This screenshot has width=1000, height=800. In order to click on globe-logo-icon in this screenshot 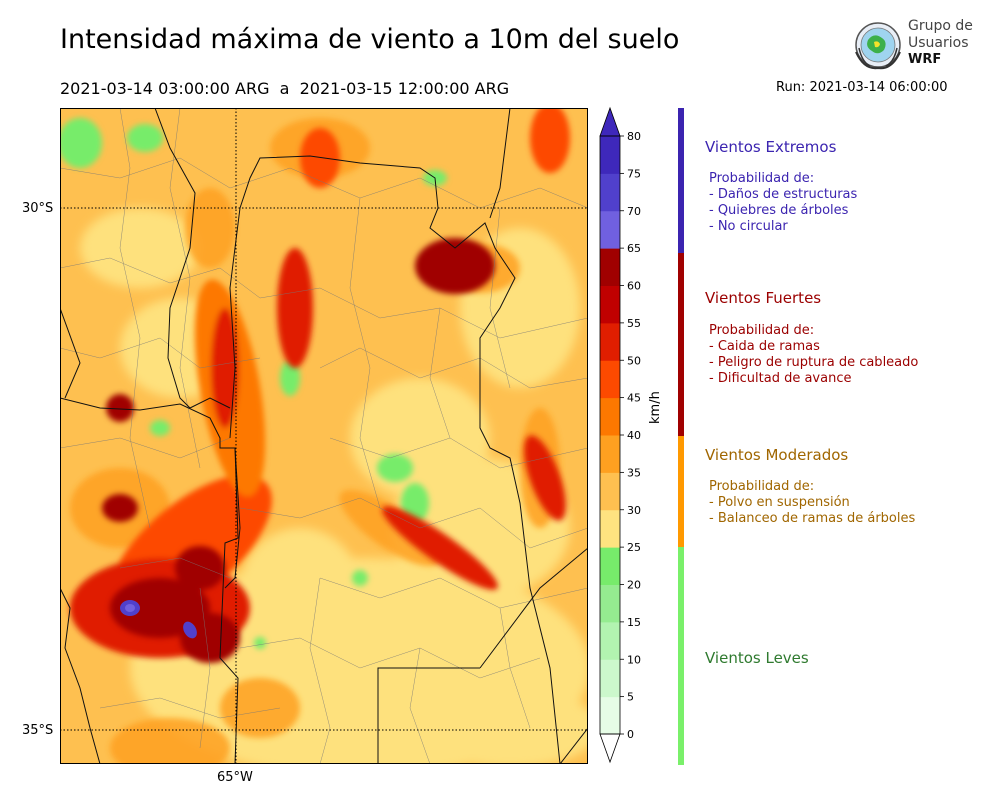, I will do `click(878, 46)`.